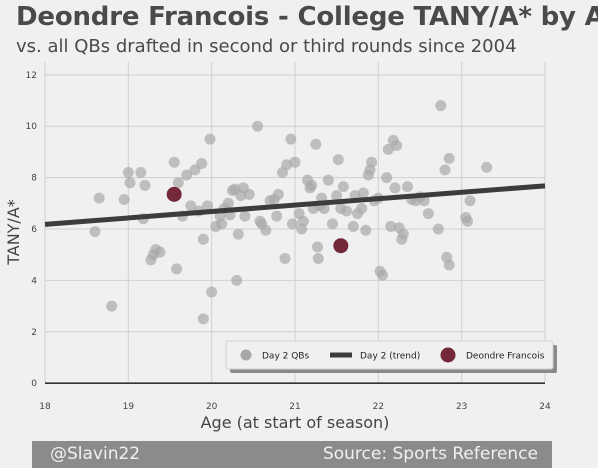  Describe the element at coordinates (295, 422) in the screenshot. I see `x-axis-label: Age (at start of season)` at that location.